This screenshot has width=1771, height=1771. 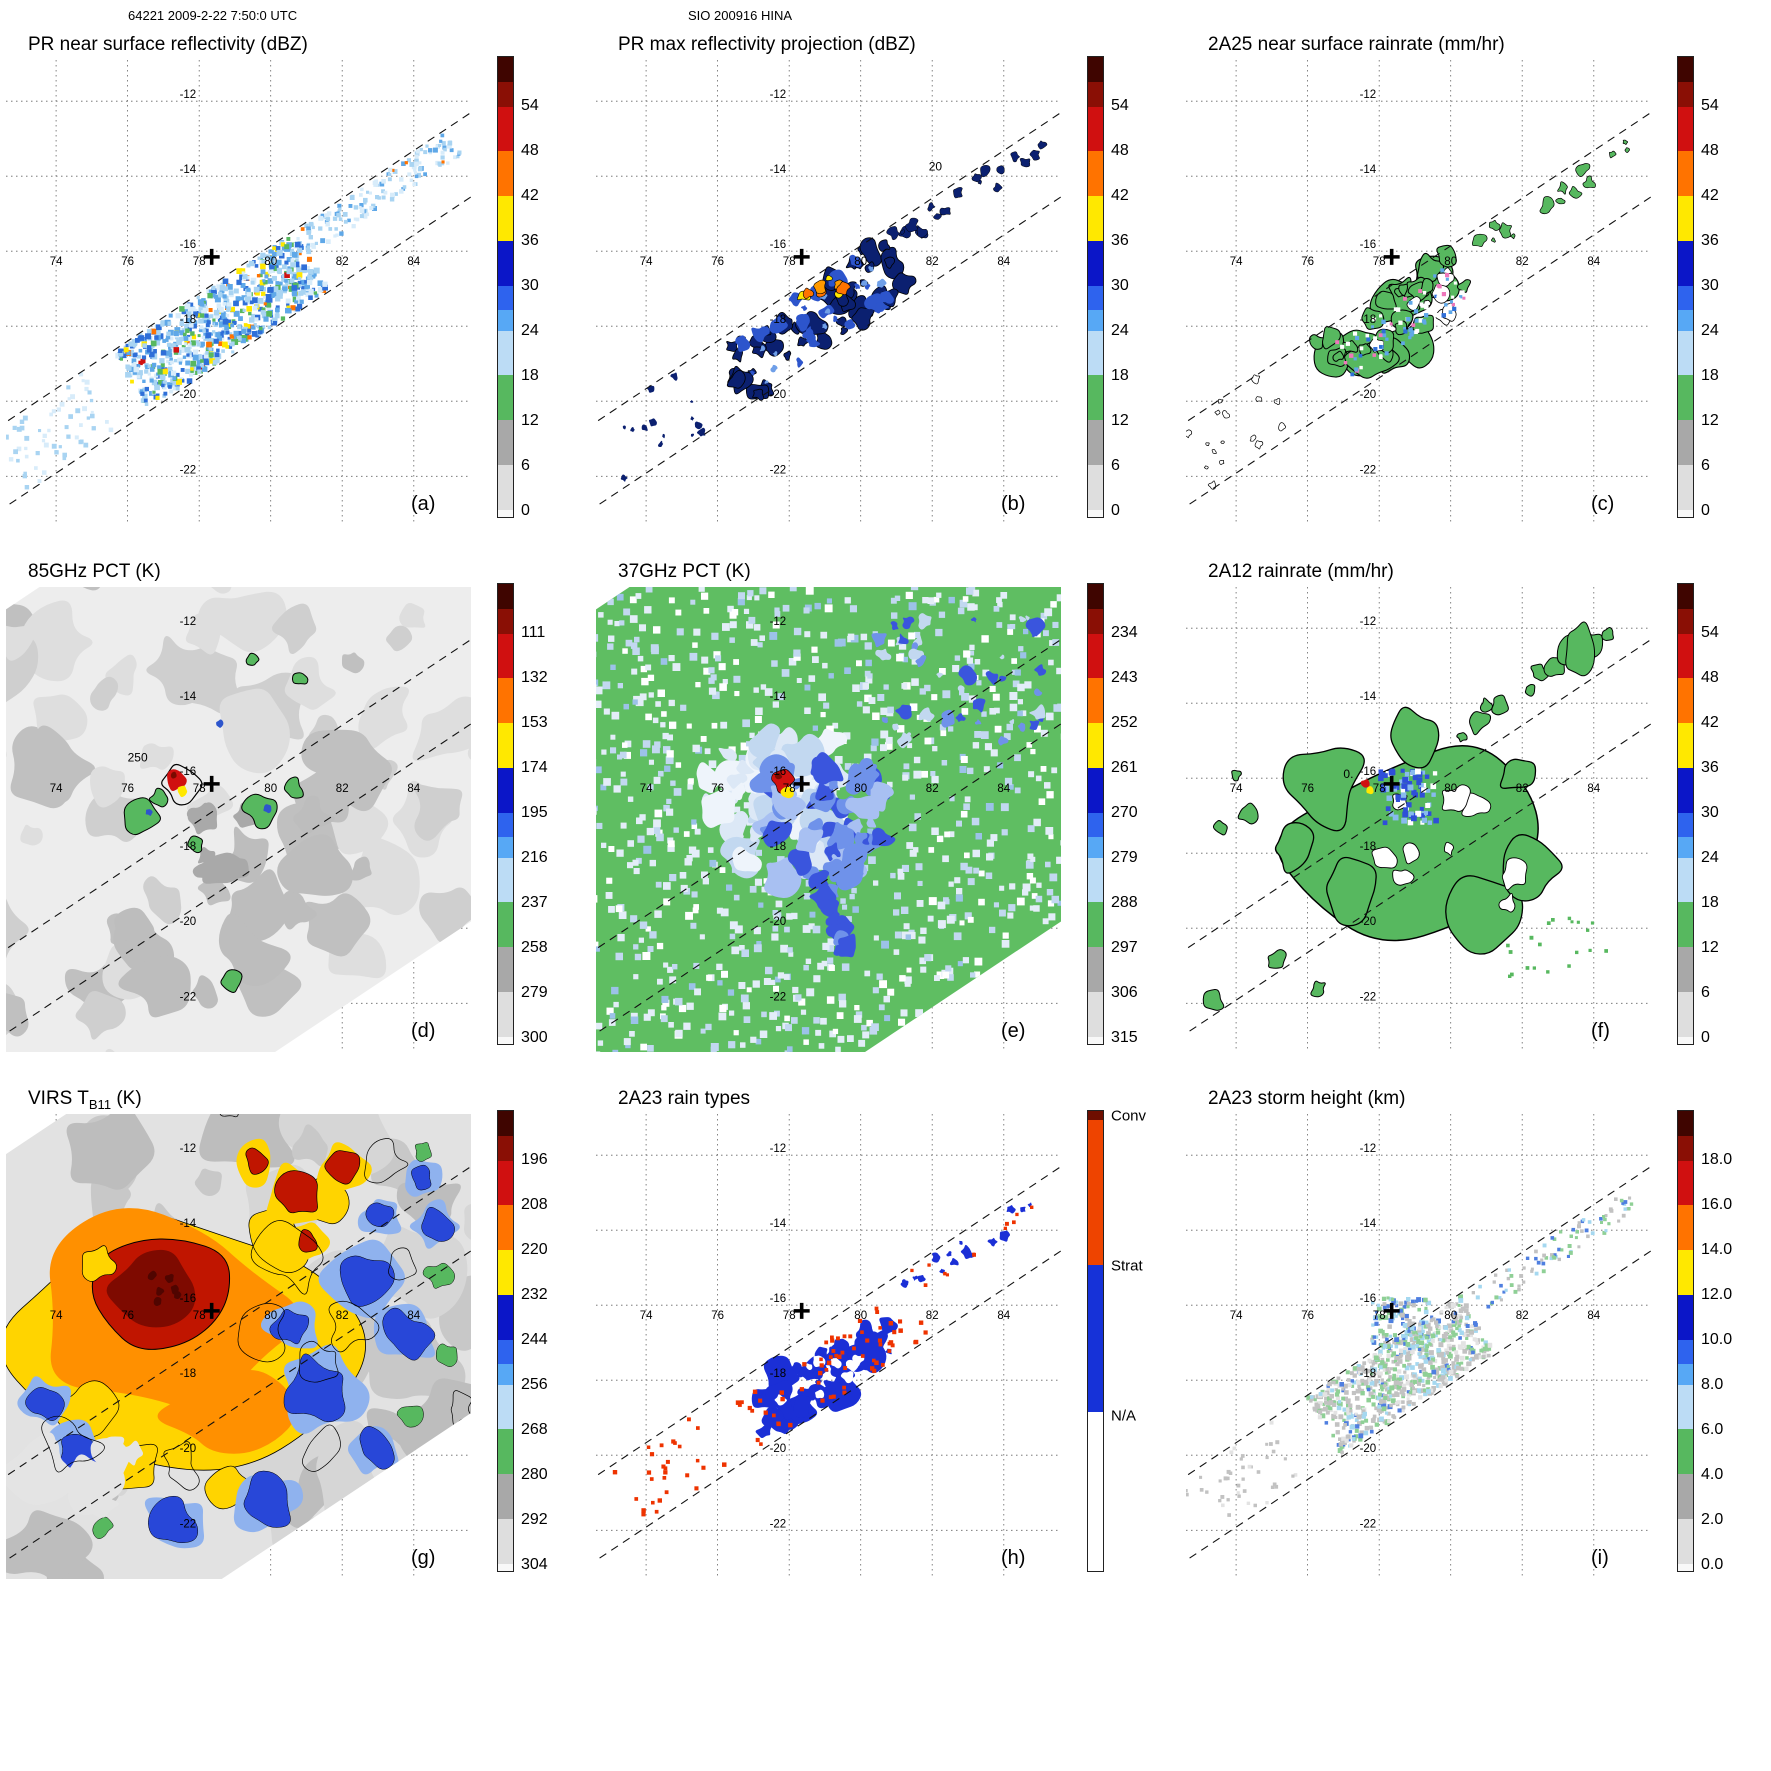 What do you see at coordinates (801, 1310) in the screenshot?
I see `storm-center-marker` at bounding box center [801, 1310].